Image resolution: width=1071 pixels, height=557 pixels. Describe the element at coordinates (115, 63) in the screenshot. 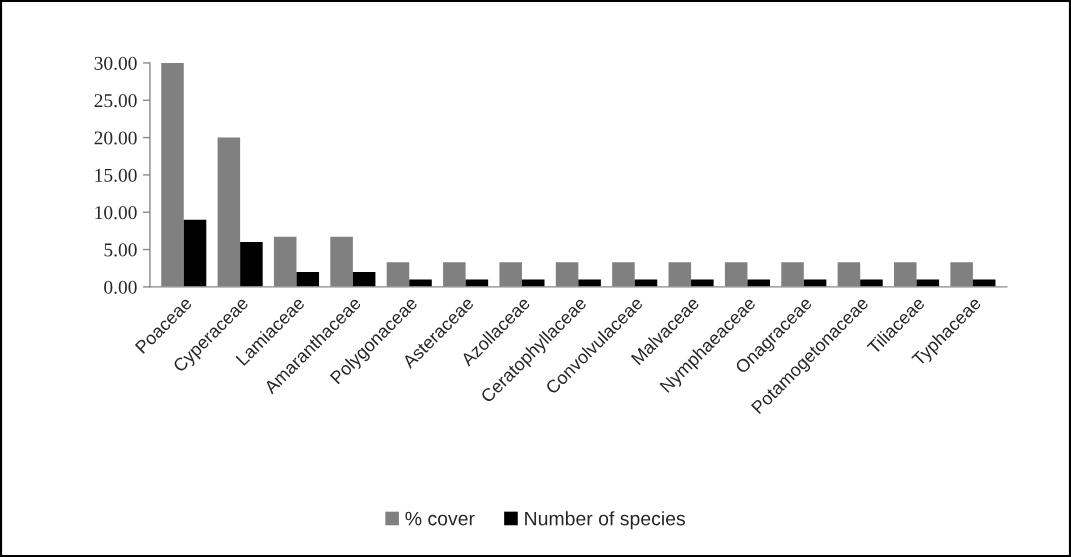

I see `y-tick-label: 30.00` at that location.